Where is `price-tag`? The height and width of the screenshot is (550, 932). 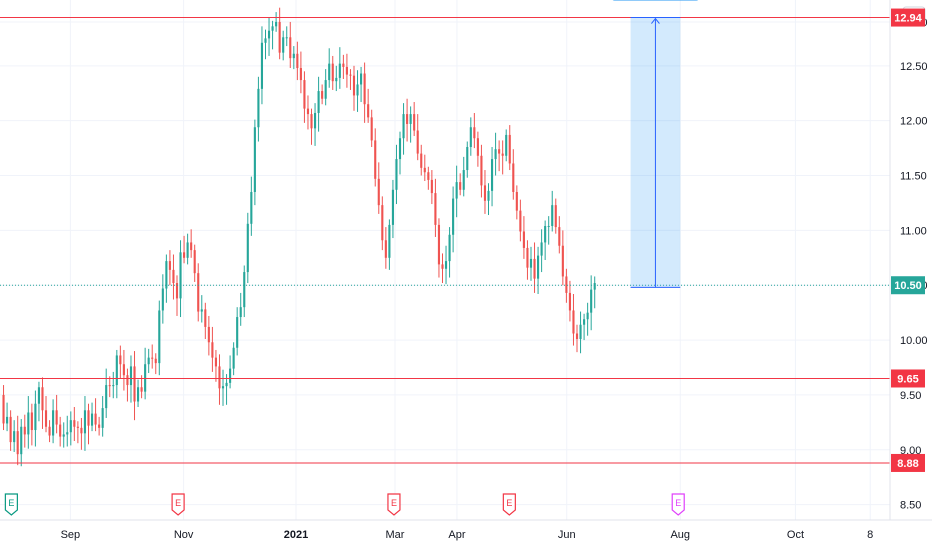
price-tag is located at coordinates (908, 17).